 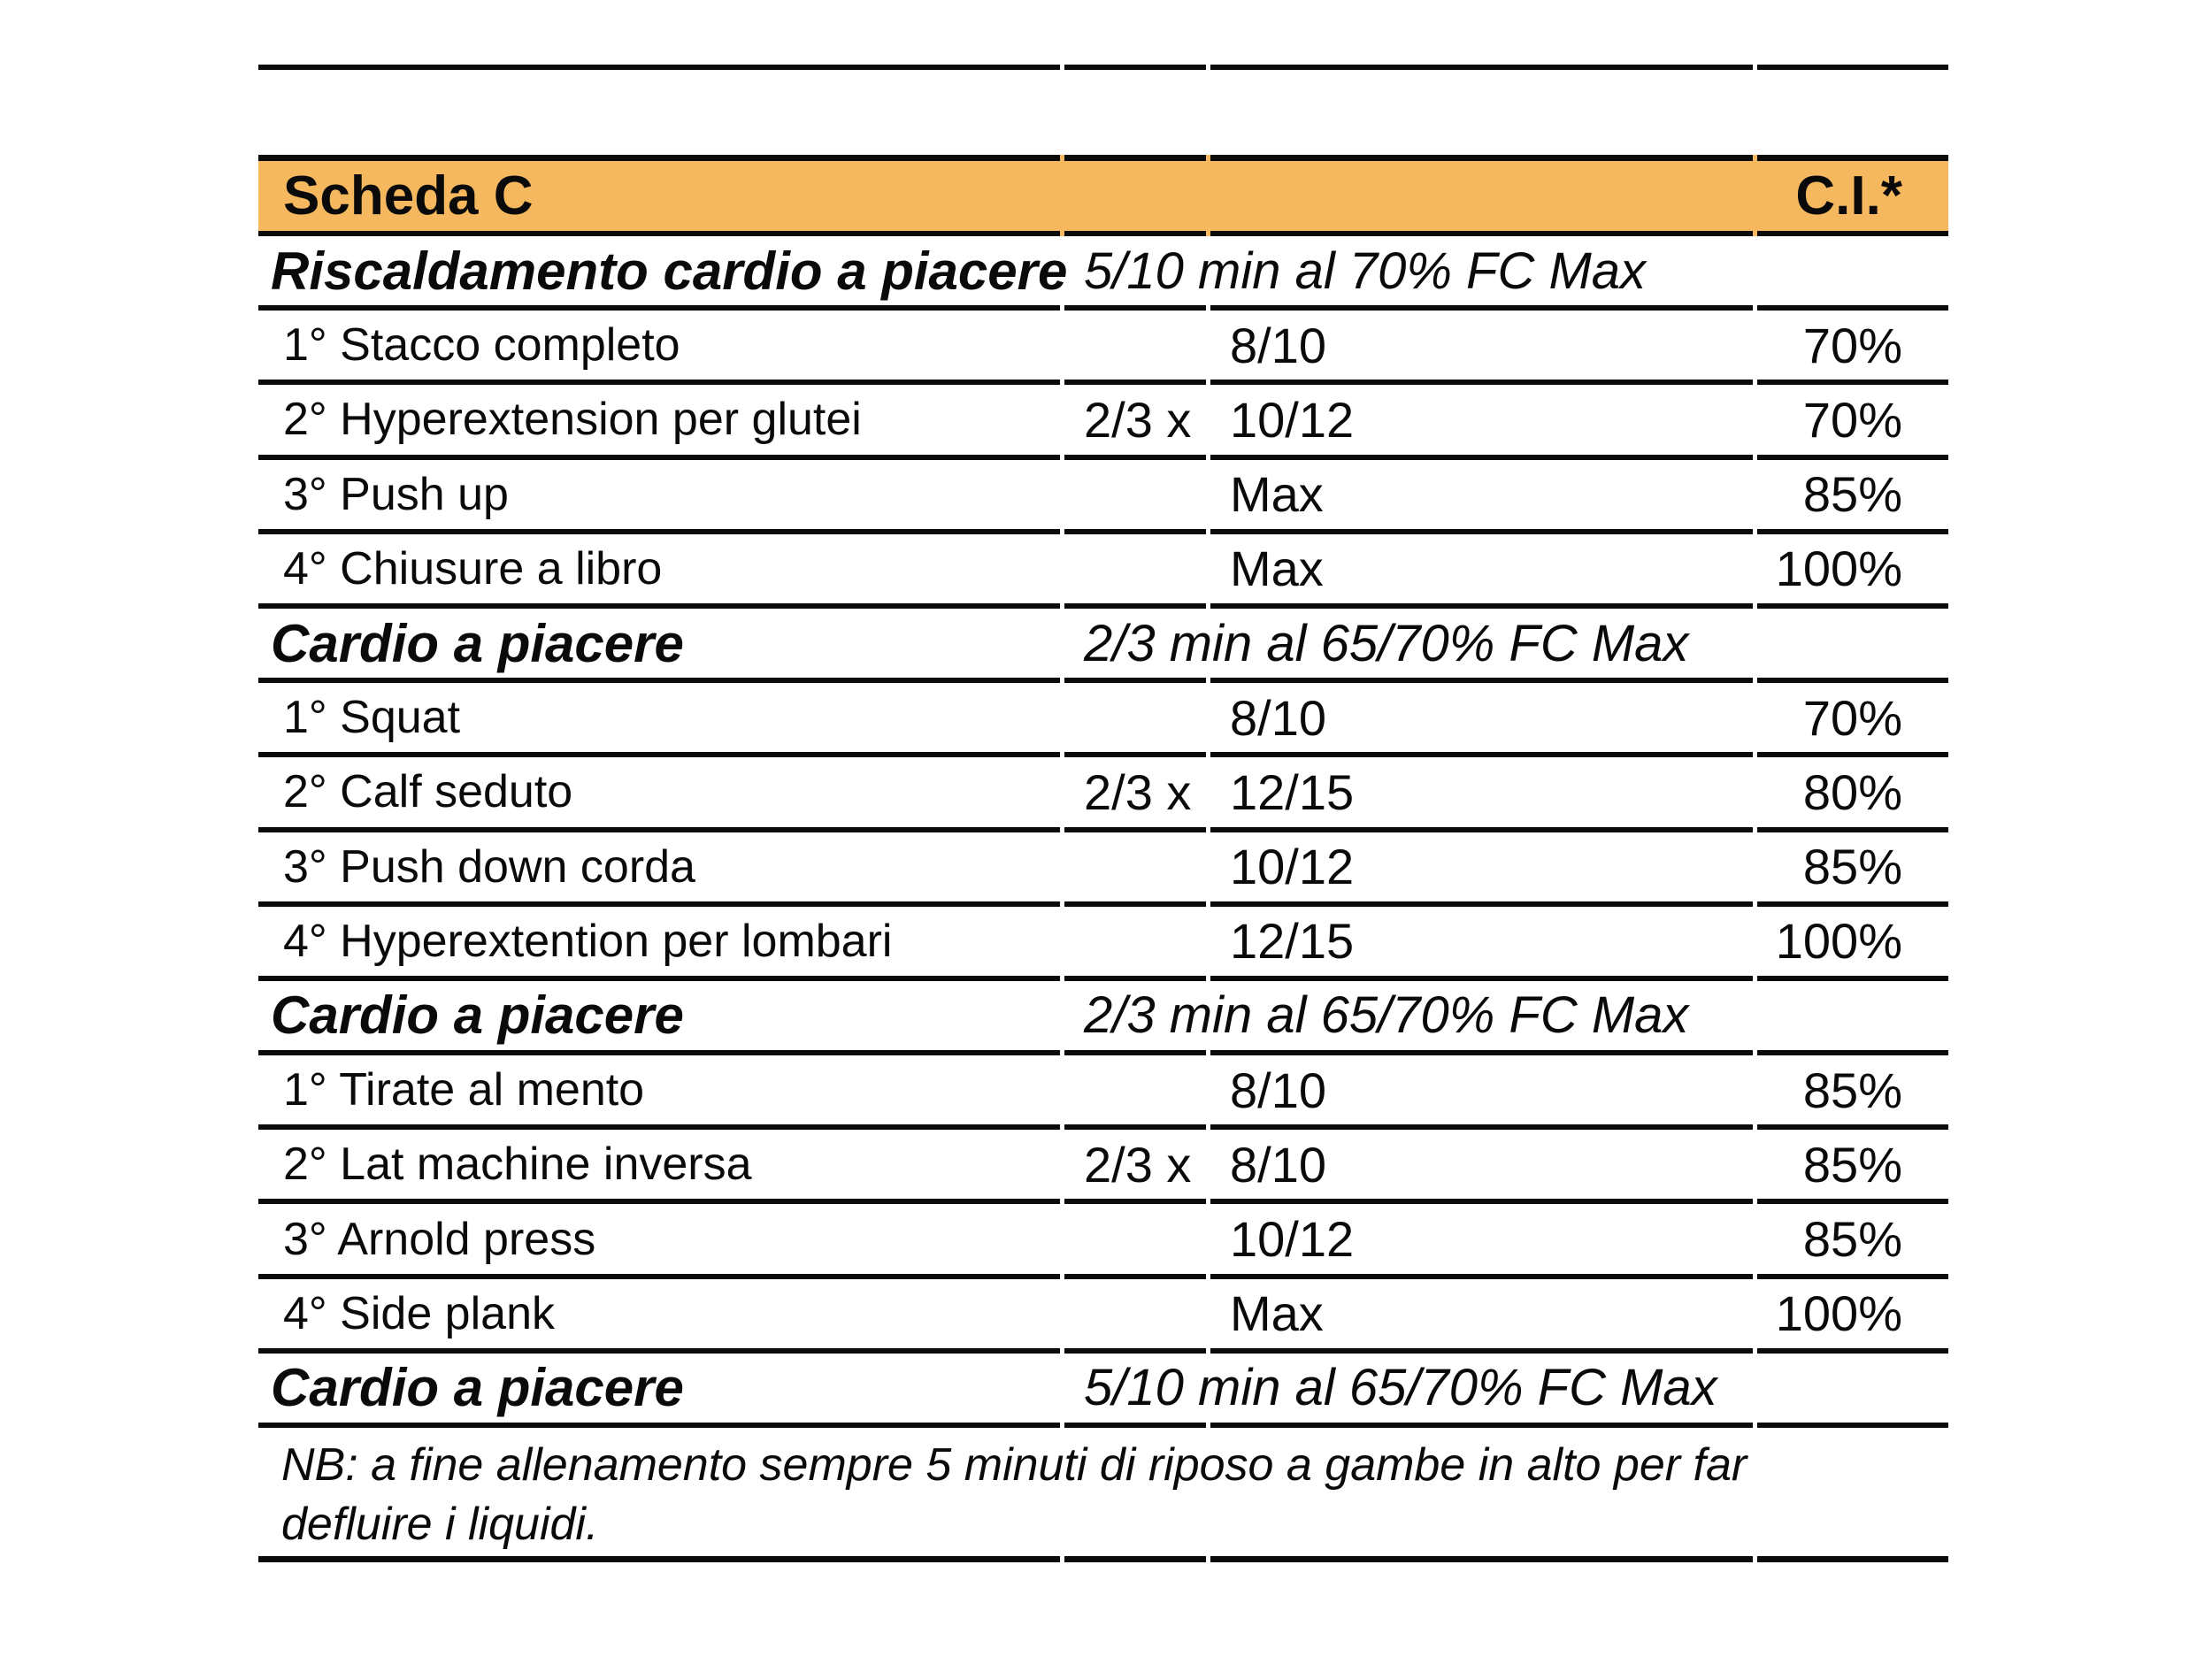 I want to click on exercise-name-text: 1° Tirate al mento, so click(x=464, y=1090).